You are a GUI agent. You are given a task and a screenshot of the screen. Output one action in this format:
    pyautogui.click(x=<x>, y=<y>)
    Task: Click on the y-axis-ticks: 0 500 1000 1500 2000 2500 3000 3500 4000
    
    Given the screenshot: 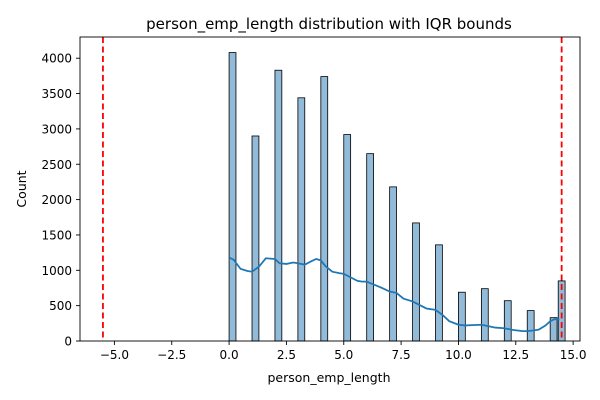 What is the action you would take?
    pyautogui.click(x=60, y=200)
    